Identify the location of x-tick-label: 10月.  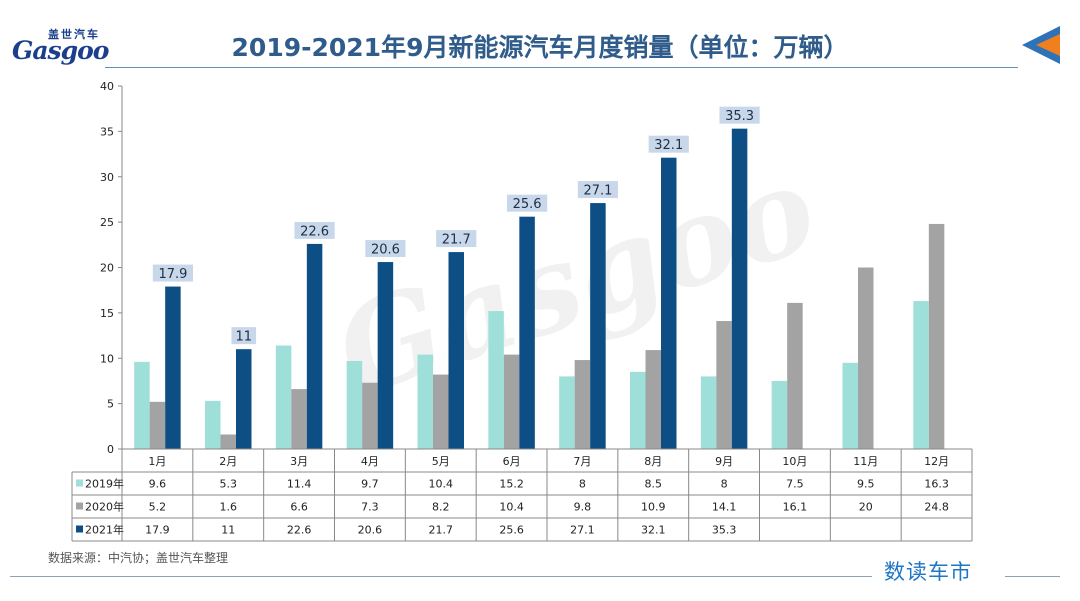
(794, 461).